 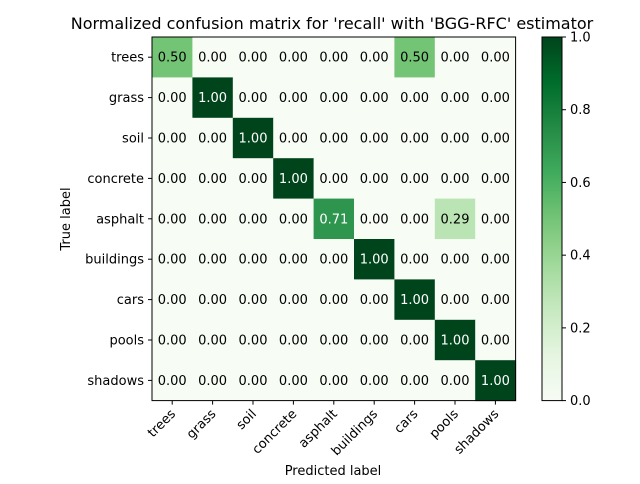 I want to click on y-tick-label: soil, so click(x=133, y=139).